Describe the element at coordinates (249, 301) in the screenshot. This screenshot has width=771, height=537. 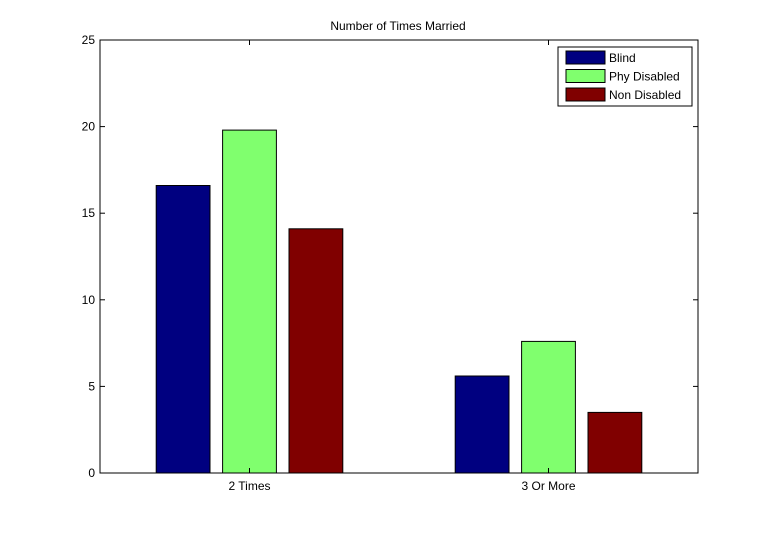
I see `bar-phy-disabled-2-times` at that location.